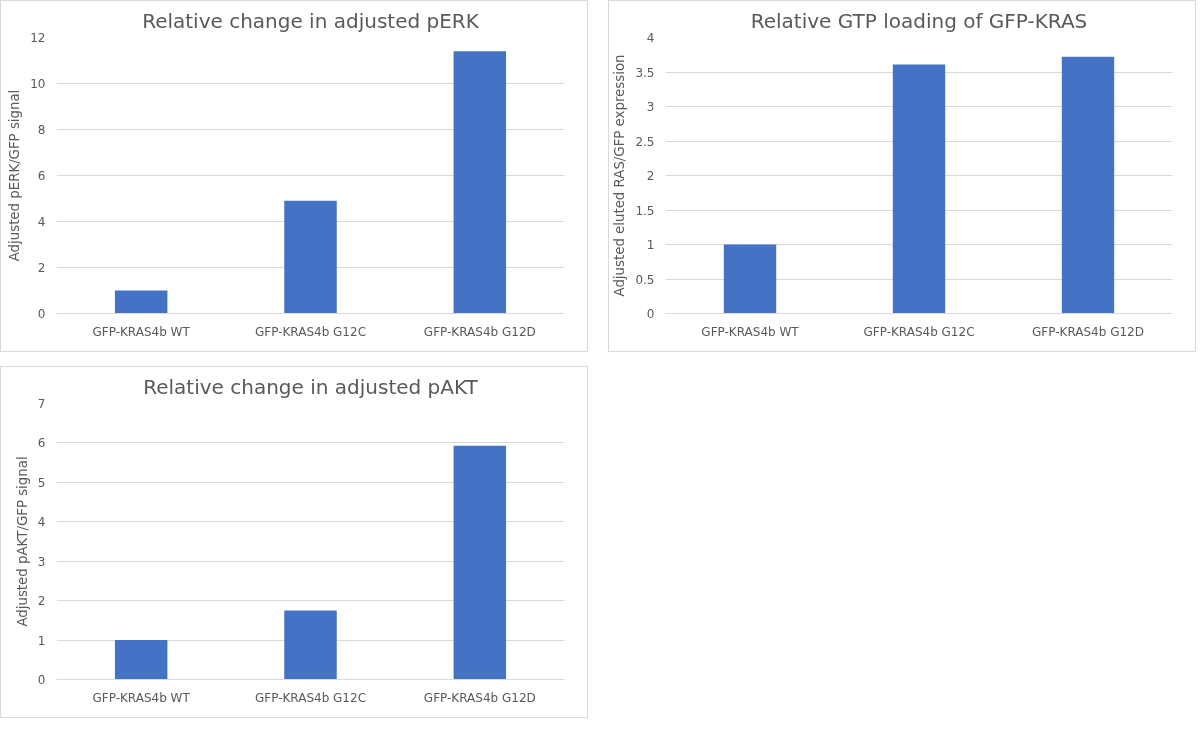 The width and height of the screenshot is (1204, 730). What do you see at coordinates (645, 210) in the screenshot?
I see `y-tick-label: 1.5` at bounding box center [645, 210].